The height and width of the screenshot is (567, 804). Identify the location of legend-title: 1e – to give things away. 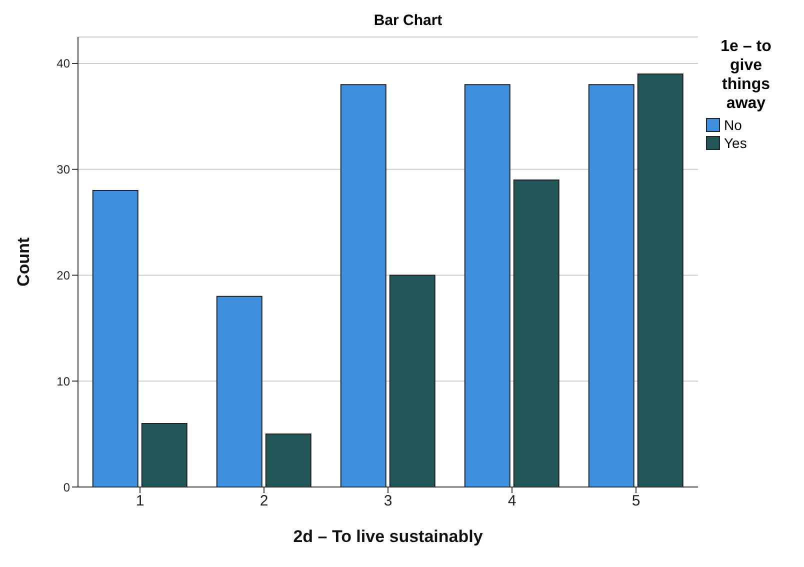
(746, 75).